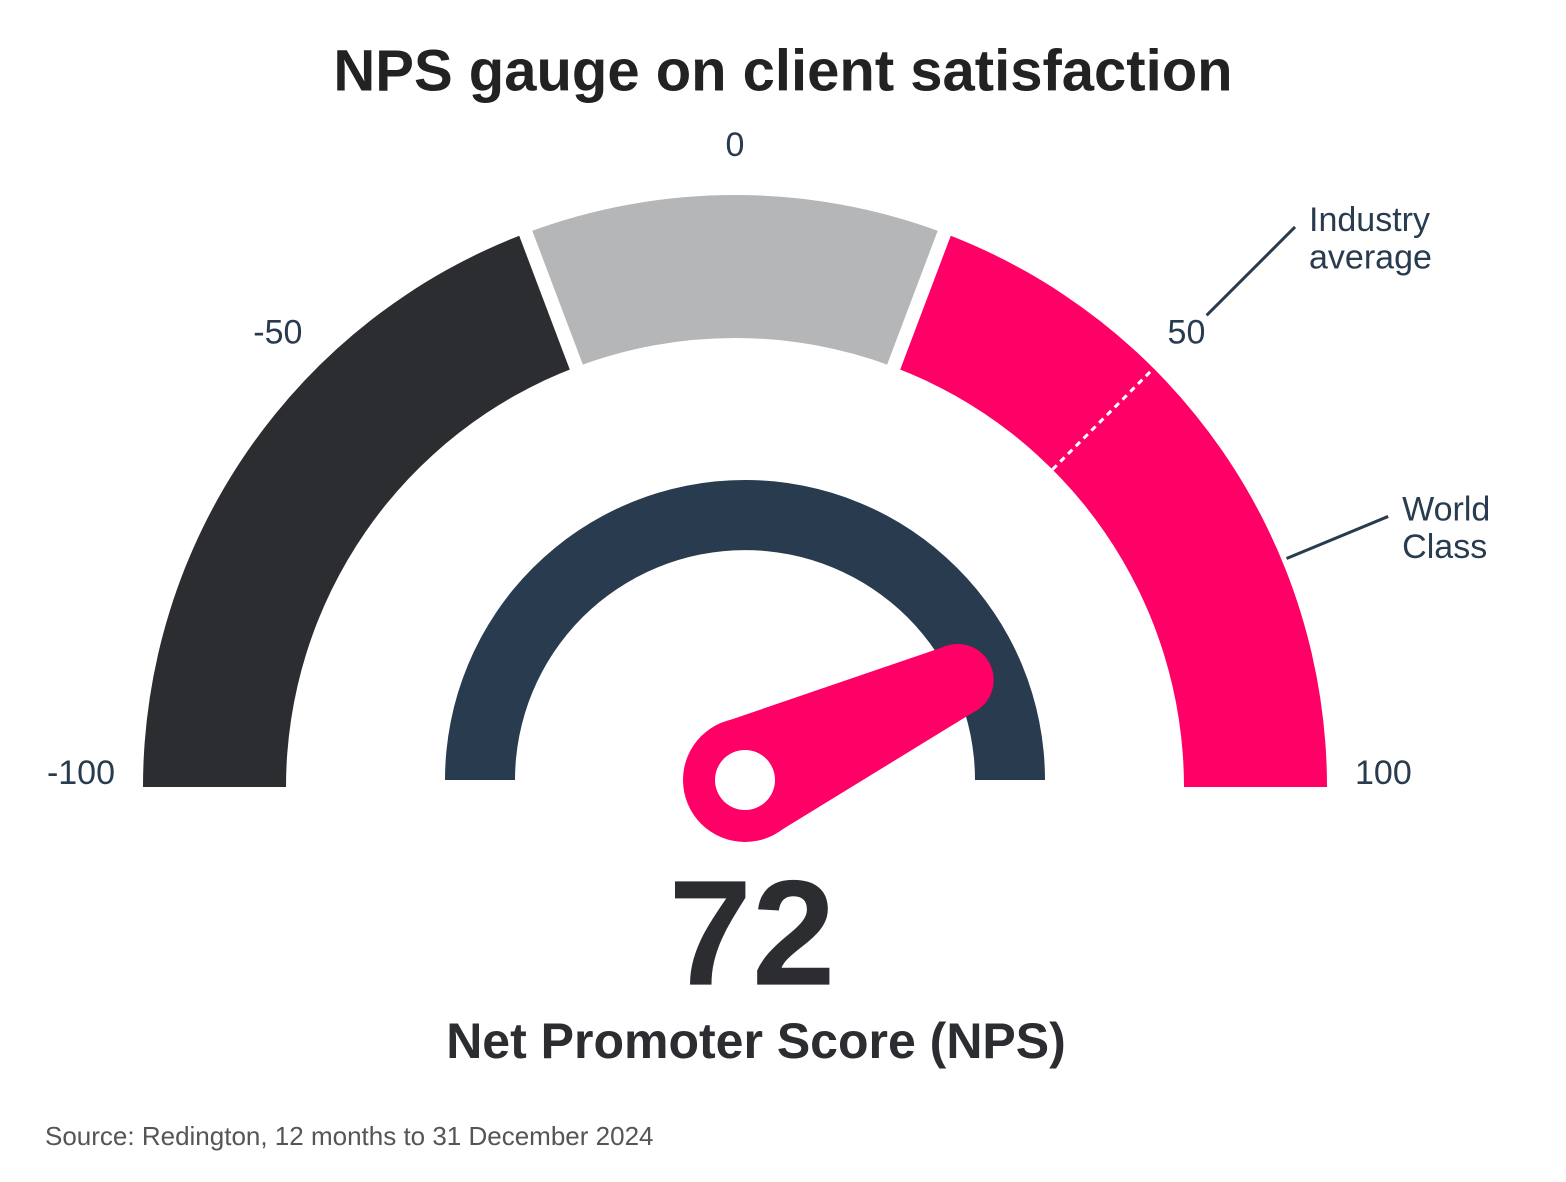  Describe the element at coordinates (1446, 527) in the screenshot. I see `marker-label: World Class` at that location.